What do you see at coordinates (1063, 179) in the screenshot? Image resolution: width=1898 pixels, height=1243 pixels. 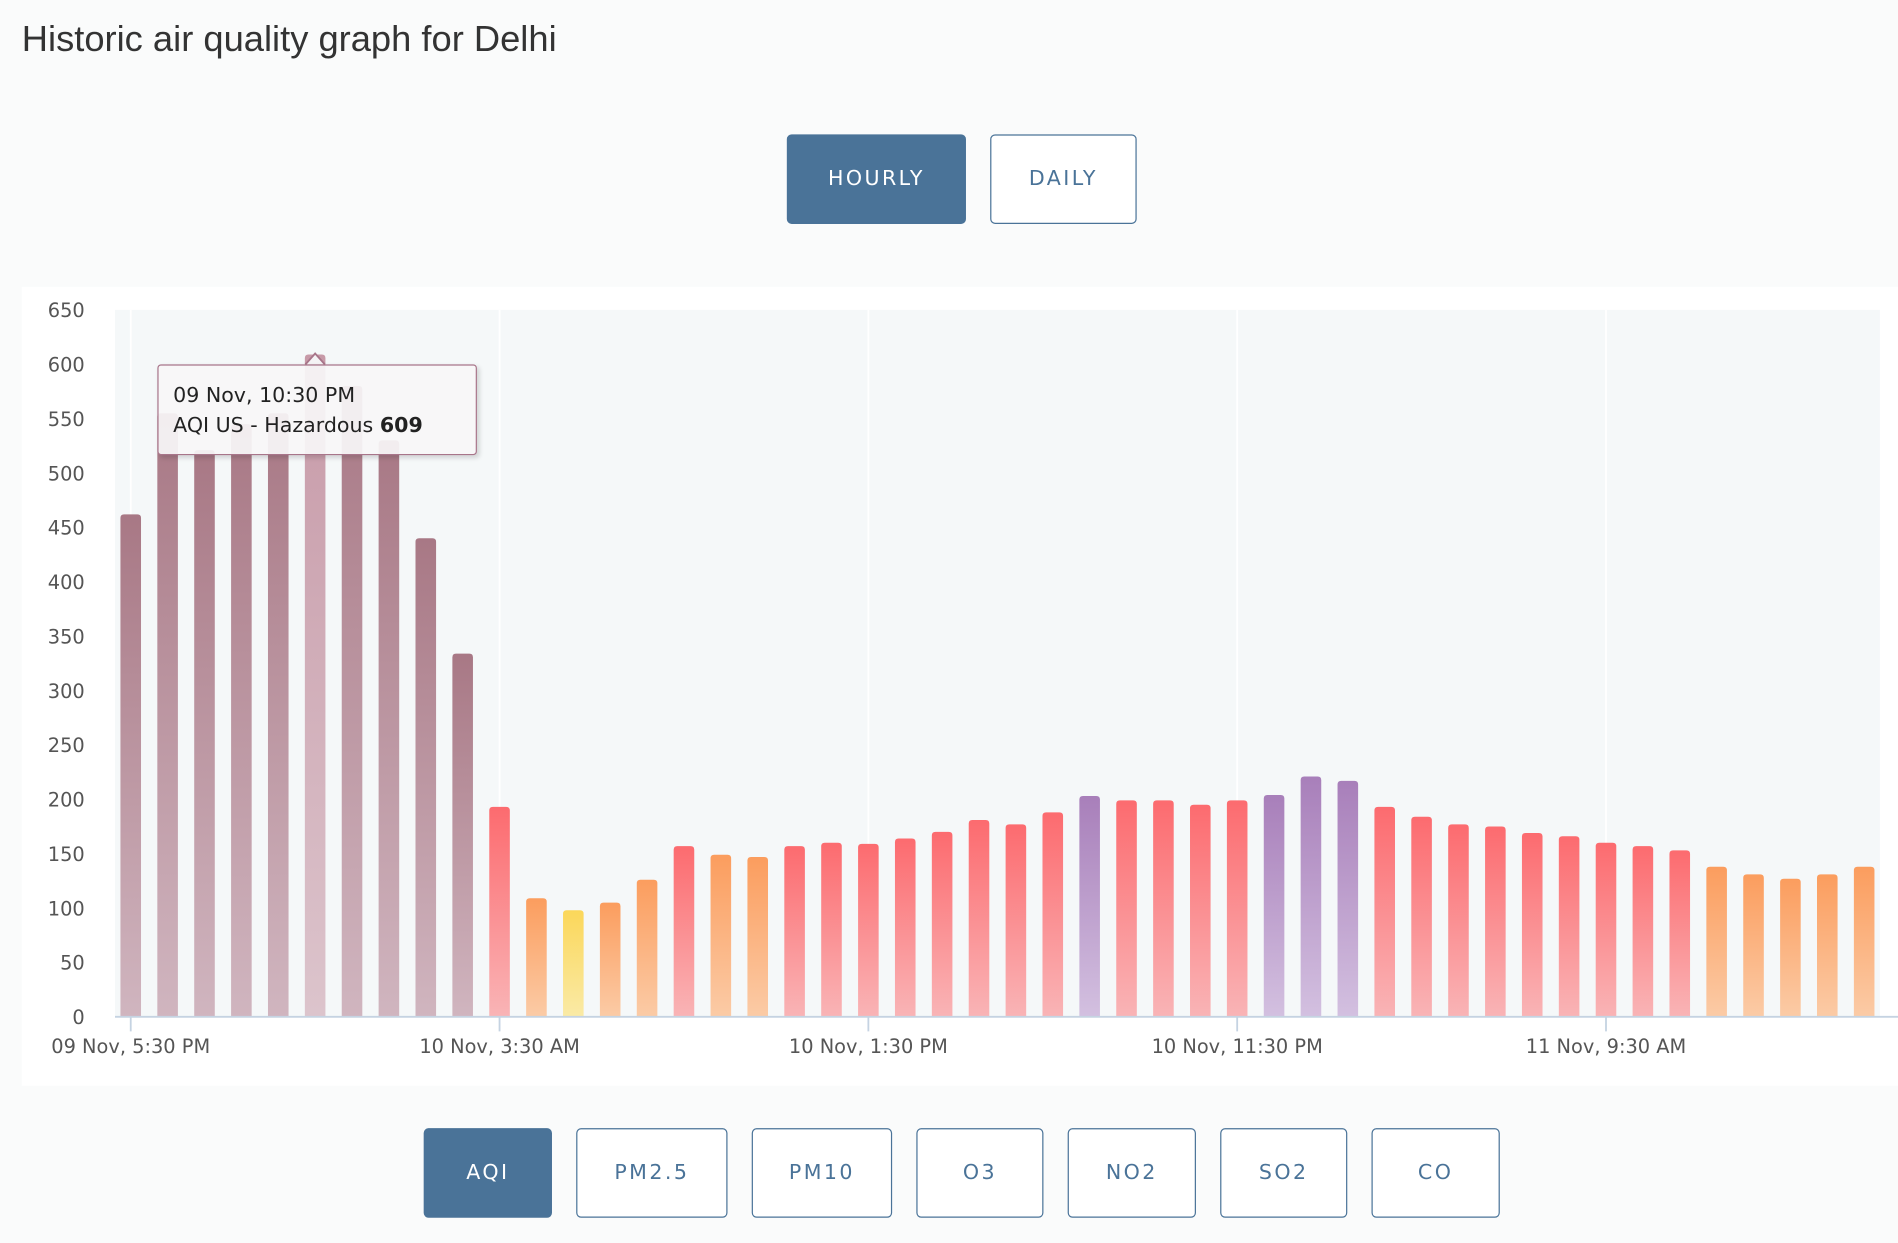 I see `daily-button: DAILY` at bounding box center [1063, 179].